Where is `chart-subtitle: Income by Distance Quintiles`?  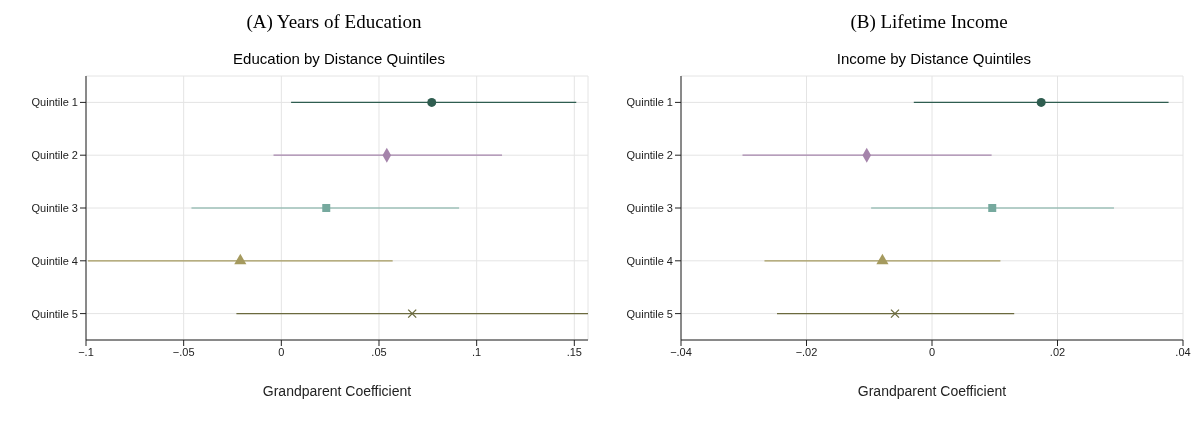 chart-subtitle: Income by Distance Quintiles is located at coordinates (934, 59).